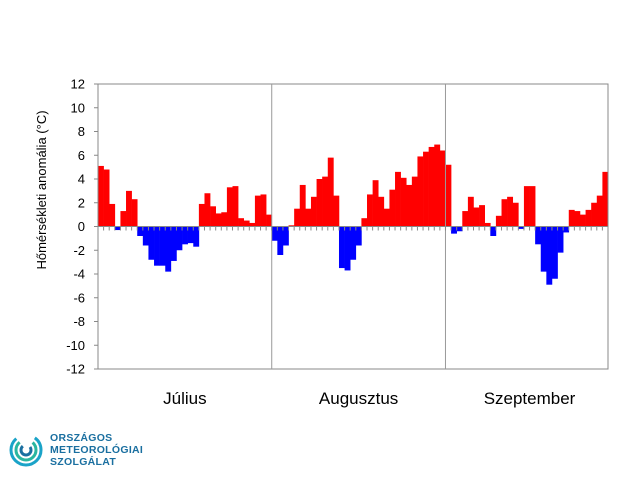 The height and width of the screenshot is (480, 640). I want to click on y-tick-label: 12, so click(78, 84).